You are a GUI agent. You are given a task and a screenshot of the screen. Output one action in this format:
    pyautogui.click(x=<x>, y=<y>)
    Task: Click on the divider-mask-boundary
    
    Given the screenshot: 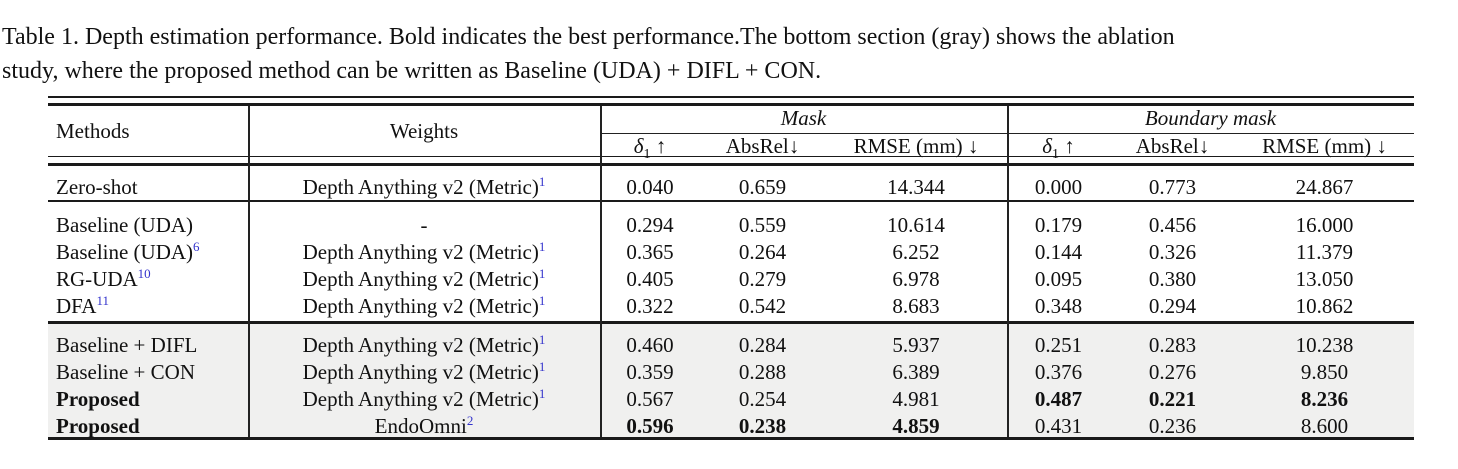 What is the action you would take?
    pyautogui.click(x=1008, y=271)
    